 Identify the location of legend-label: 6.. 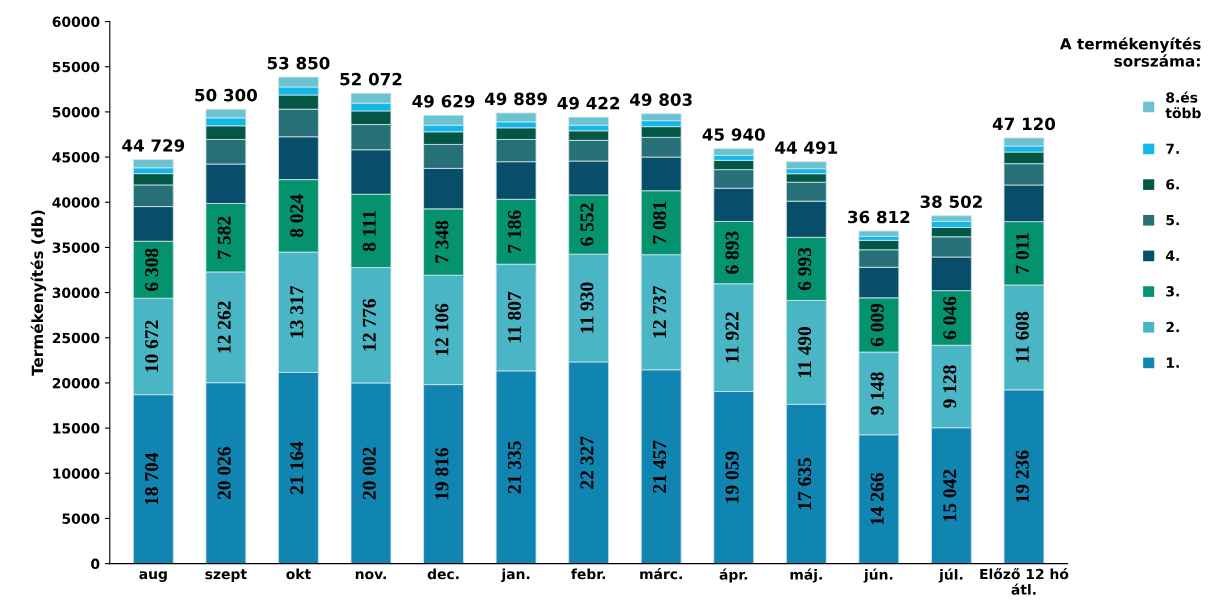
(1172, 184).